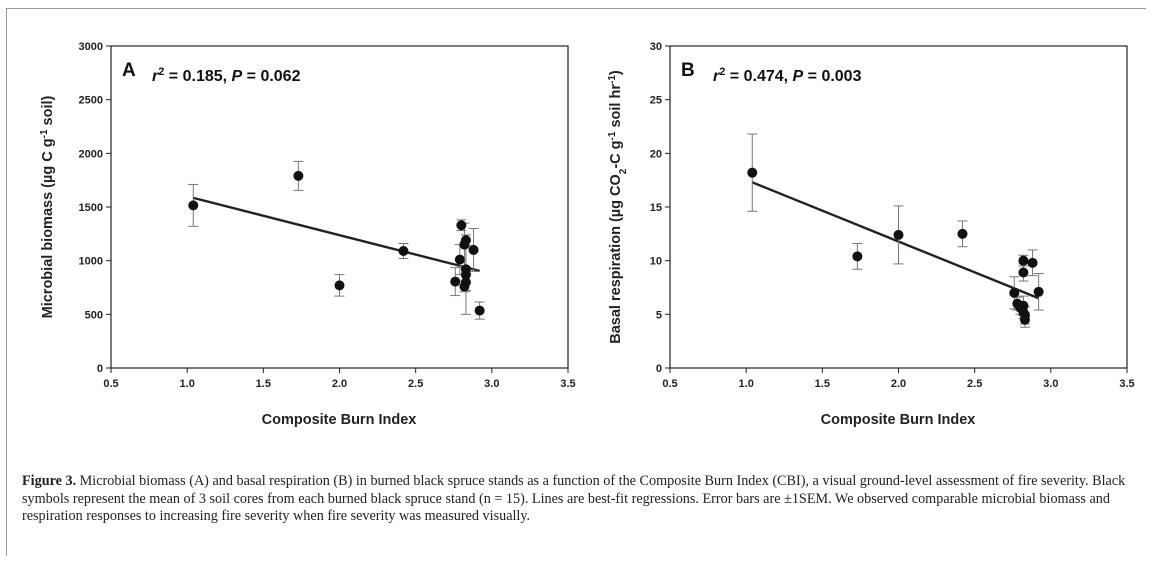 This screenshot has width=1152, height=566. Describe the element at coordinates (688, 70) in the screenshot. I see `panel-label-b: B` at that location.